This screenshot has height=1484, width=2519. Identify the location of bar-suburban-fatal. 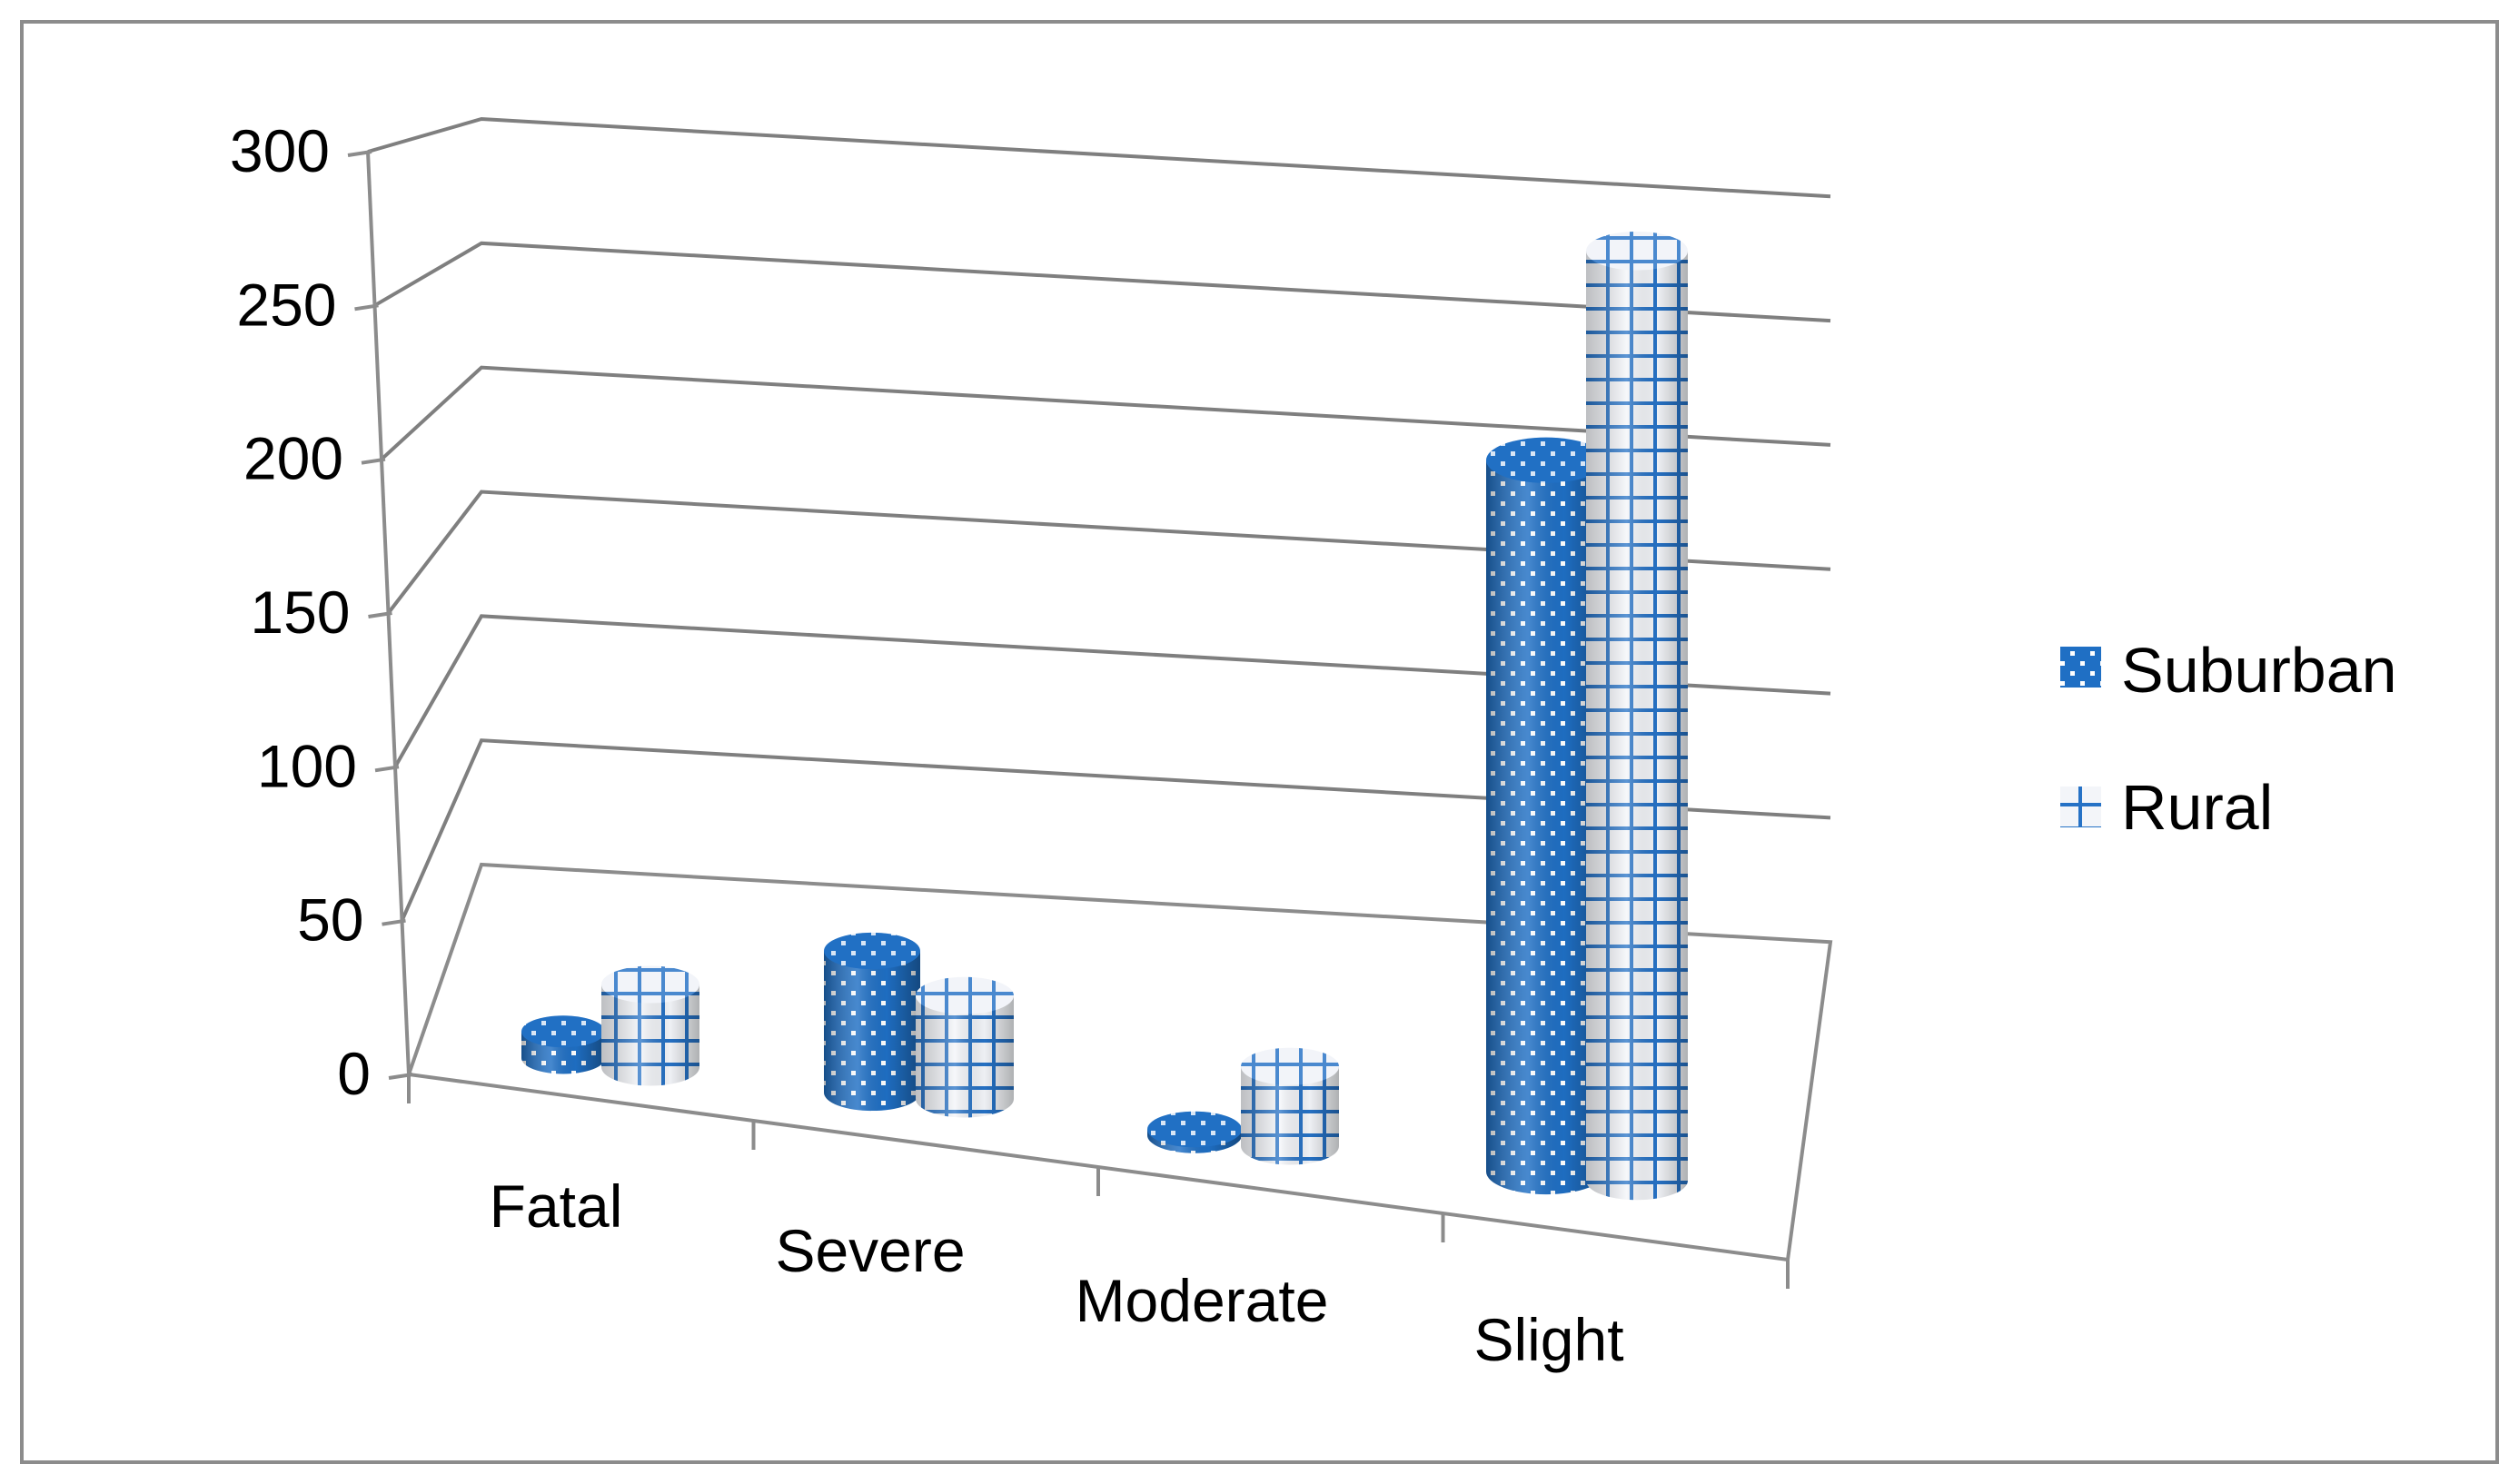
(563, 1044).